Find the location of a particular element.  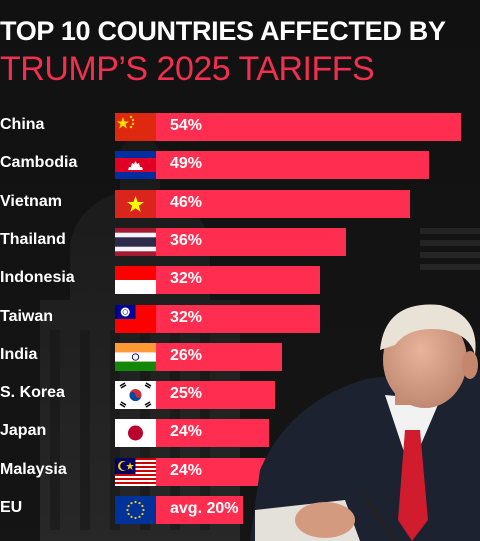

country-label: Cambodia is located at coordinates (39, 162).